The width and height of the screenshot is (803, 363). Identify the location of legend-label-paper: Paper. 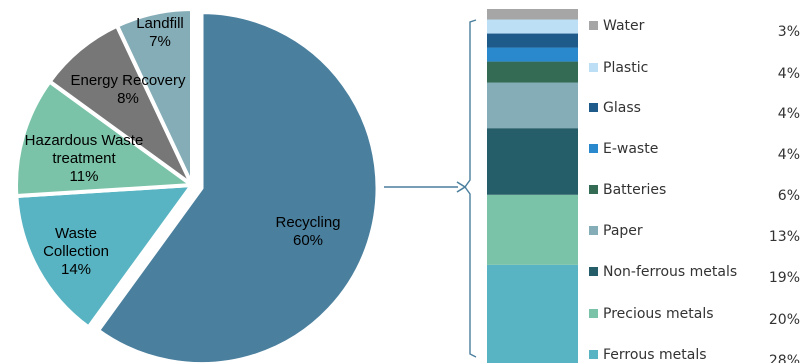
(623, 231).